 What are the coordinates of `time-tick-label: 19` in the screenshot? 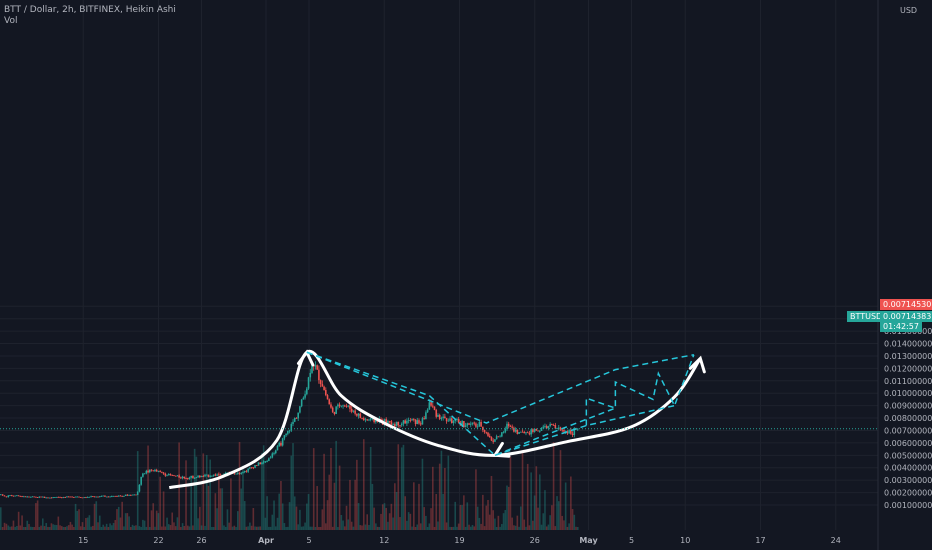 It's located at (459, 540).